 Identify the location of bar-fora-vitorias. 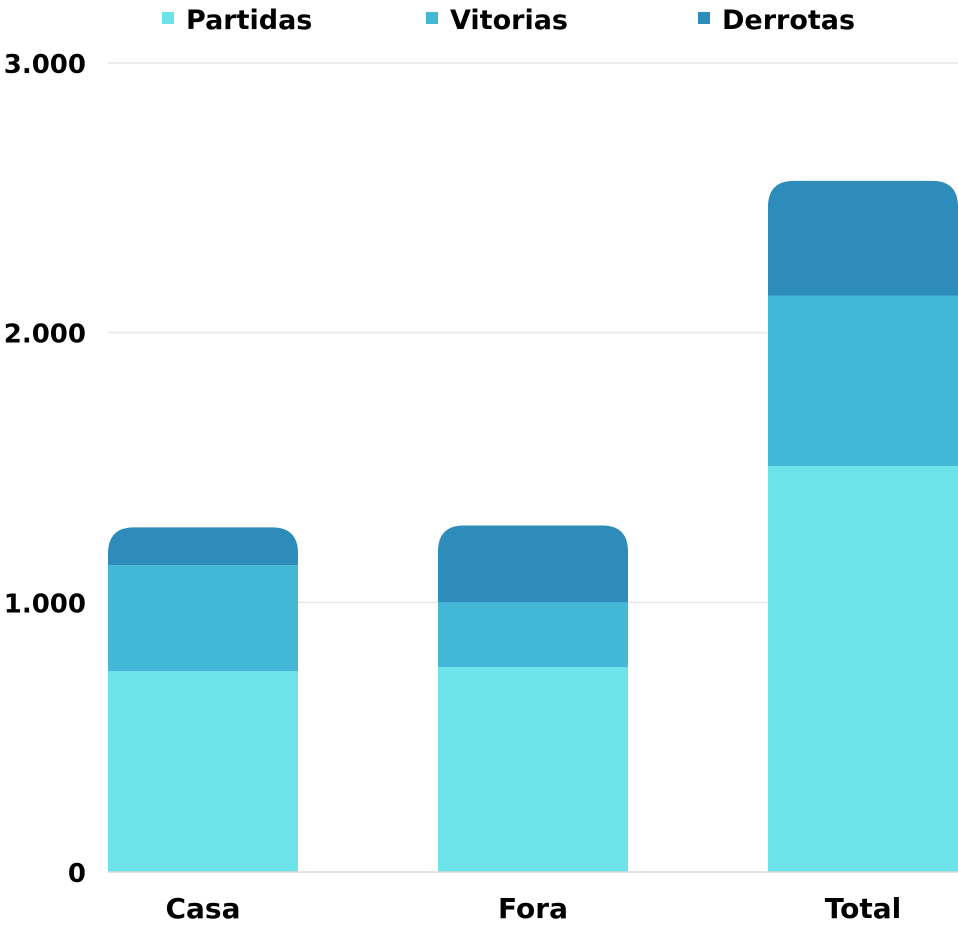
(533, 635).